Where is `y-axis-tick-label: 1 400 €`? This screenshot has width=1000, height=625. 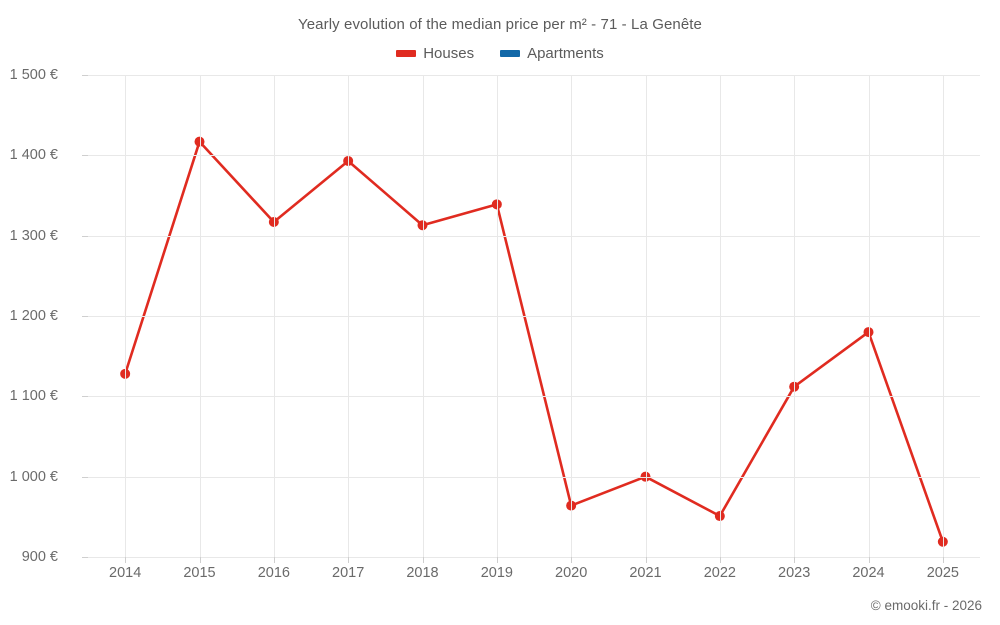
y-axis-tick-label: 1 400 € is located at coordinates (33, 155).